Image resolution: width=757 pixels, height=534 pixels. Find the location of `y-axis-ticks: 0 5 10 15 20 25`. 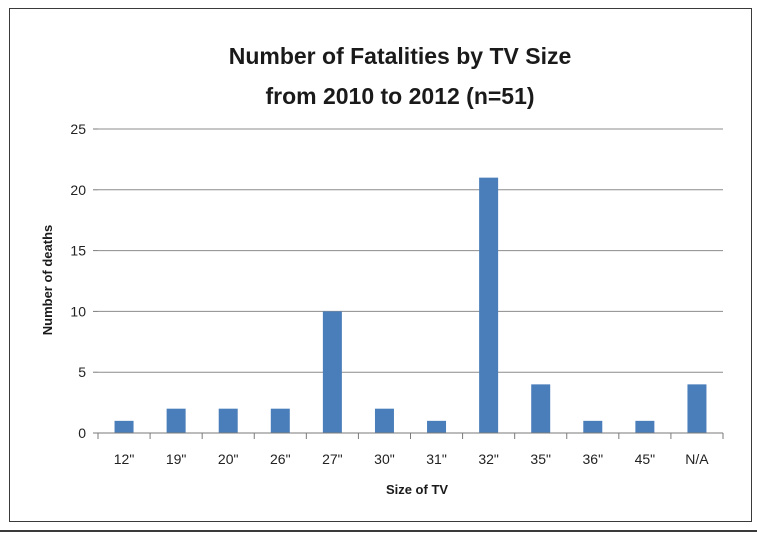

y-axis-ticks: 0 5 10 15 20 25 is located at coordinates (84, 281).